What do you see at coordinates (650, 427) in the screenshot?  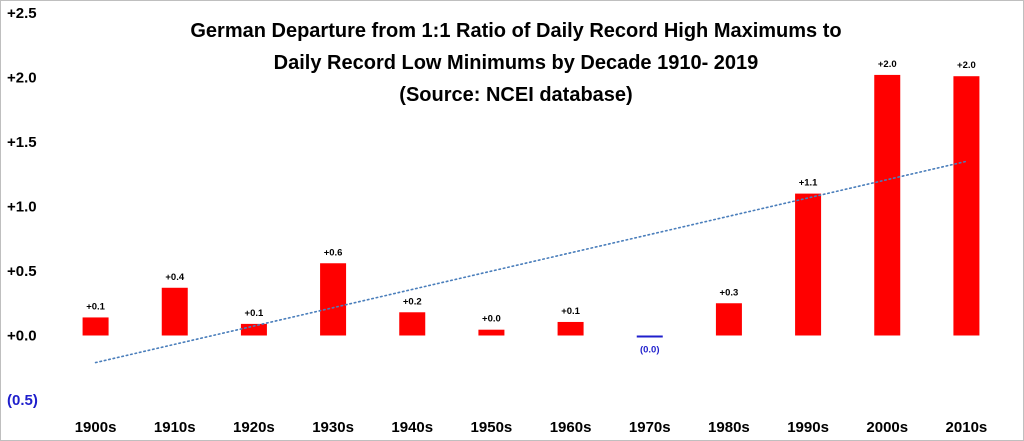 I see `x-tick-label: 1970s` at bounding box center [650, 427].